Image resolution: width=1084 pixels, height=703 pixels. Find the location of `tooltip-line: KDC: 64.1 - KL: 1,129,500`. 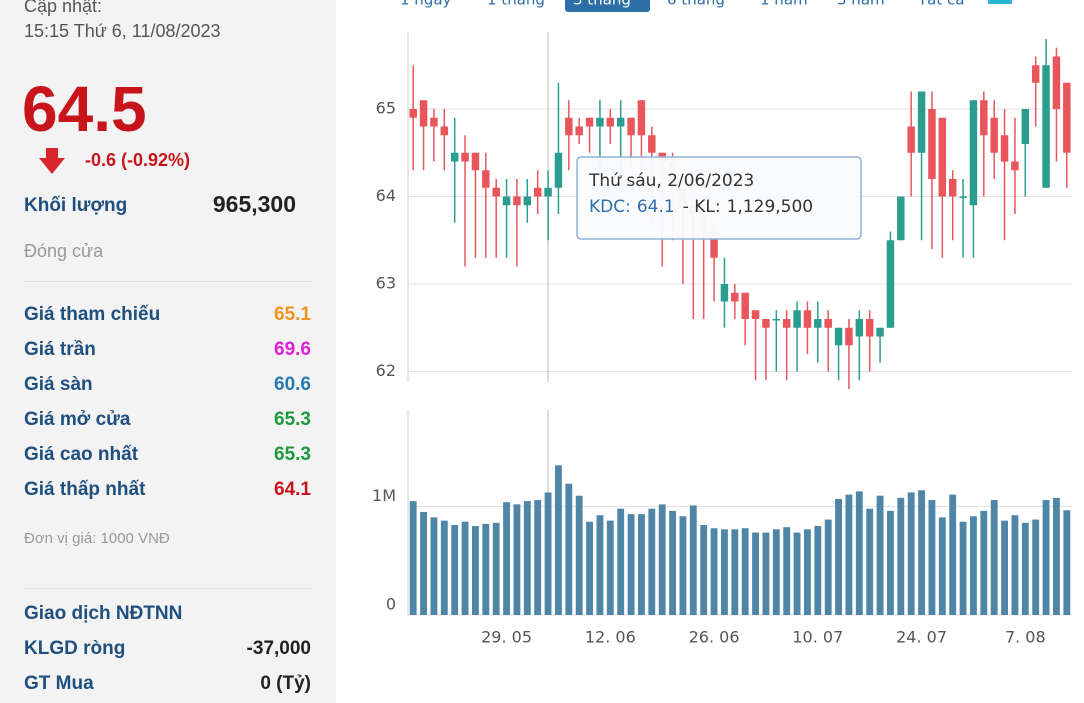

tooltip-line: KDC: 64.1 - KL: 1,129,500 is located at coordinates (701, 207).